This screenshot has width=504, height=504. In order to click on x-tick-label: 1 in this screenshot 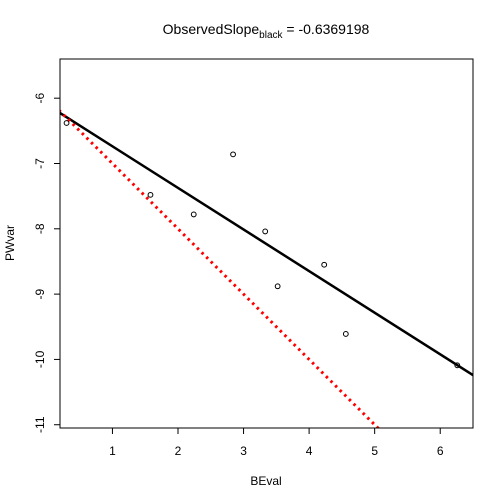, I will do `click(112, 451)`.